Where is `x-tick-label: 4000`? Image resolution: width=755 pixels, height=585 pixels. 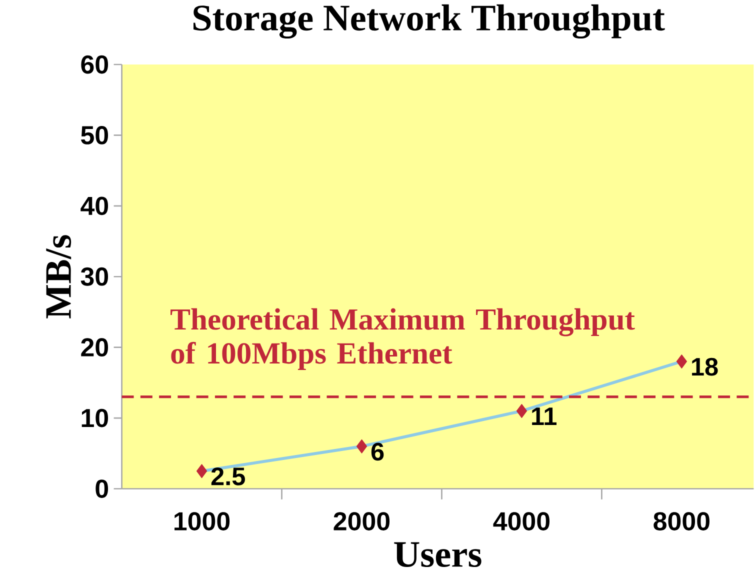
x-tick-label: 4000 is located at coordinates (521, 521).